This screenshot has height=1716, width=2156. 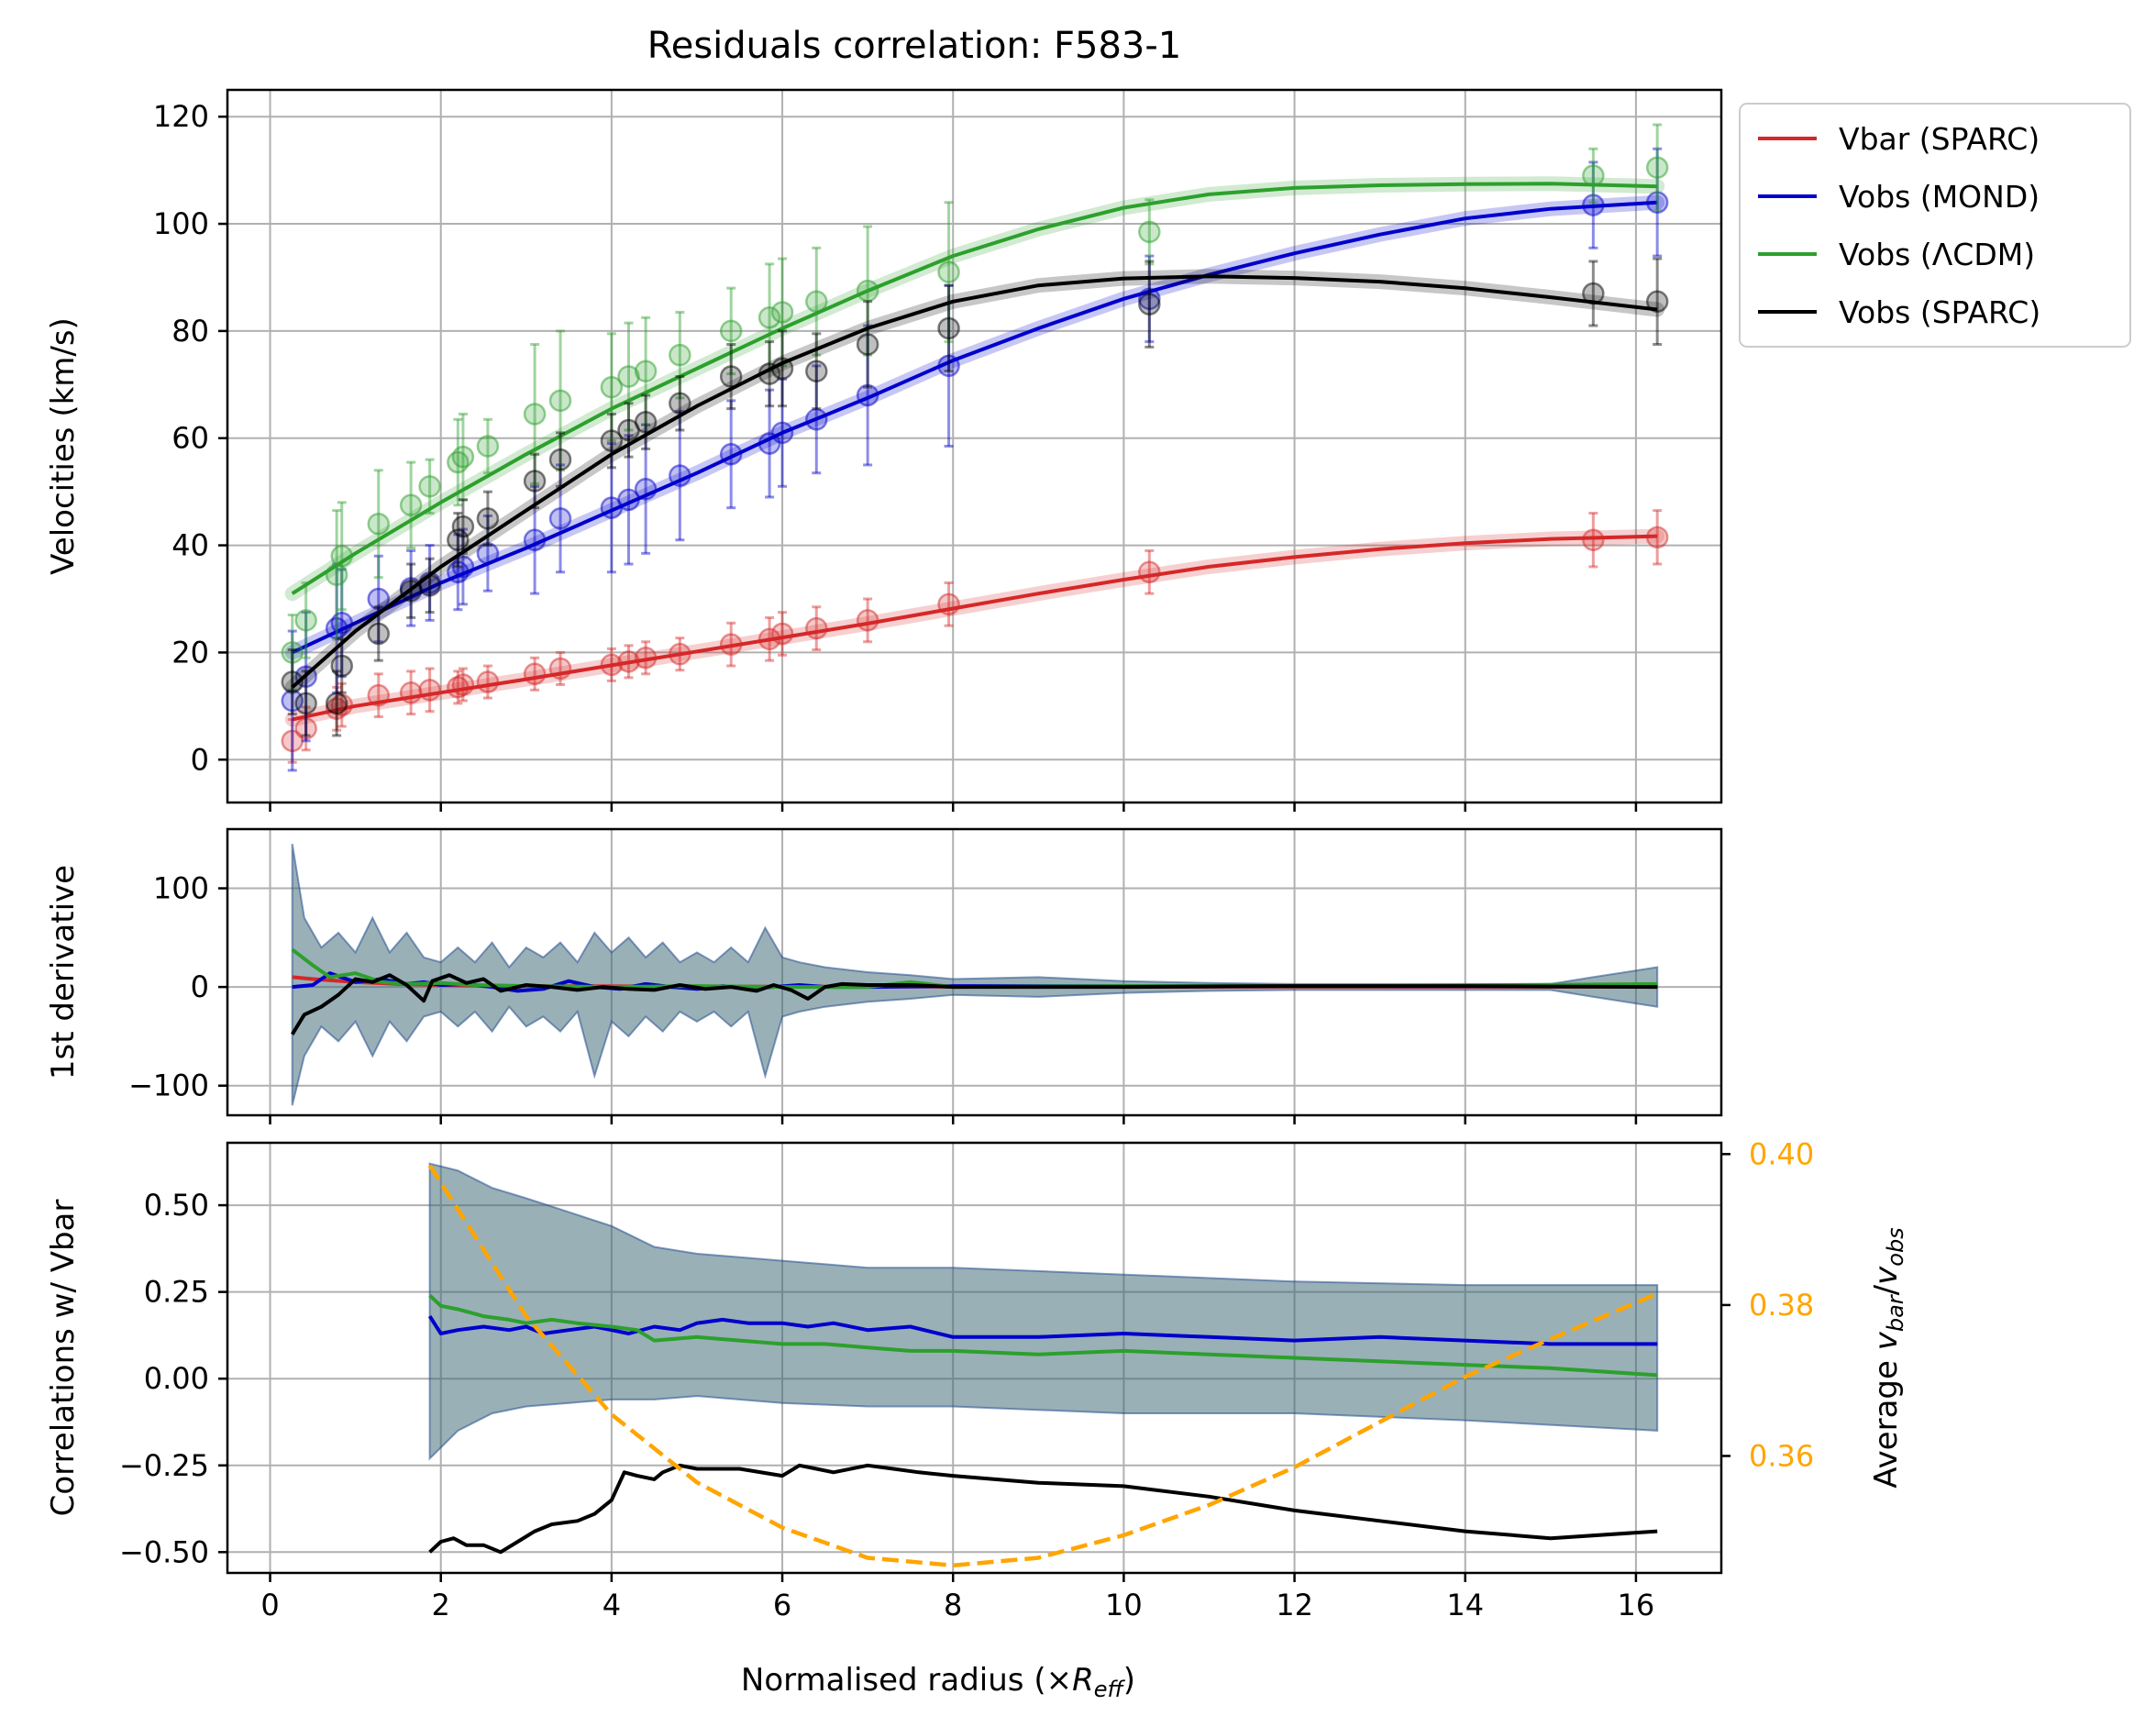 I want to click on panel-frame, so click(x=975, y=972).